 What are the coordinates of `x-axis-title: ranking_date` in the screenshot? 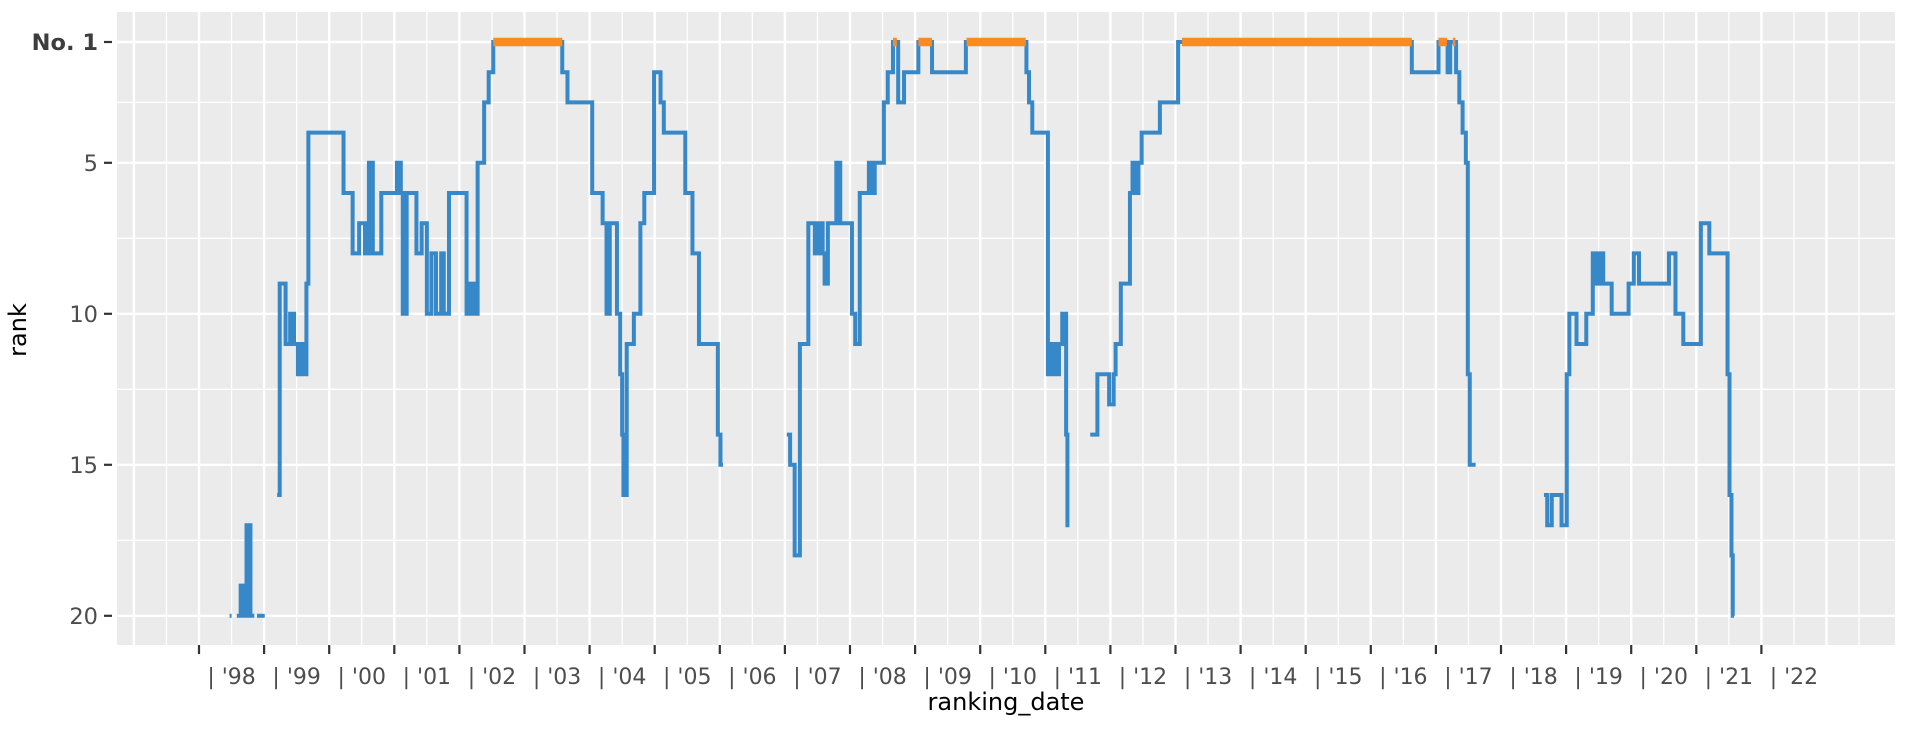 It's located at (1006, 702).